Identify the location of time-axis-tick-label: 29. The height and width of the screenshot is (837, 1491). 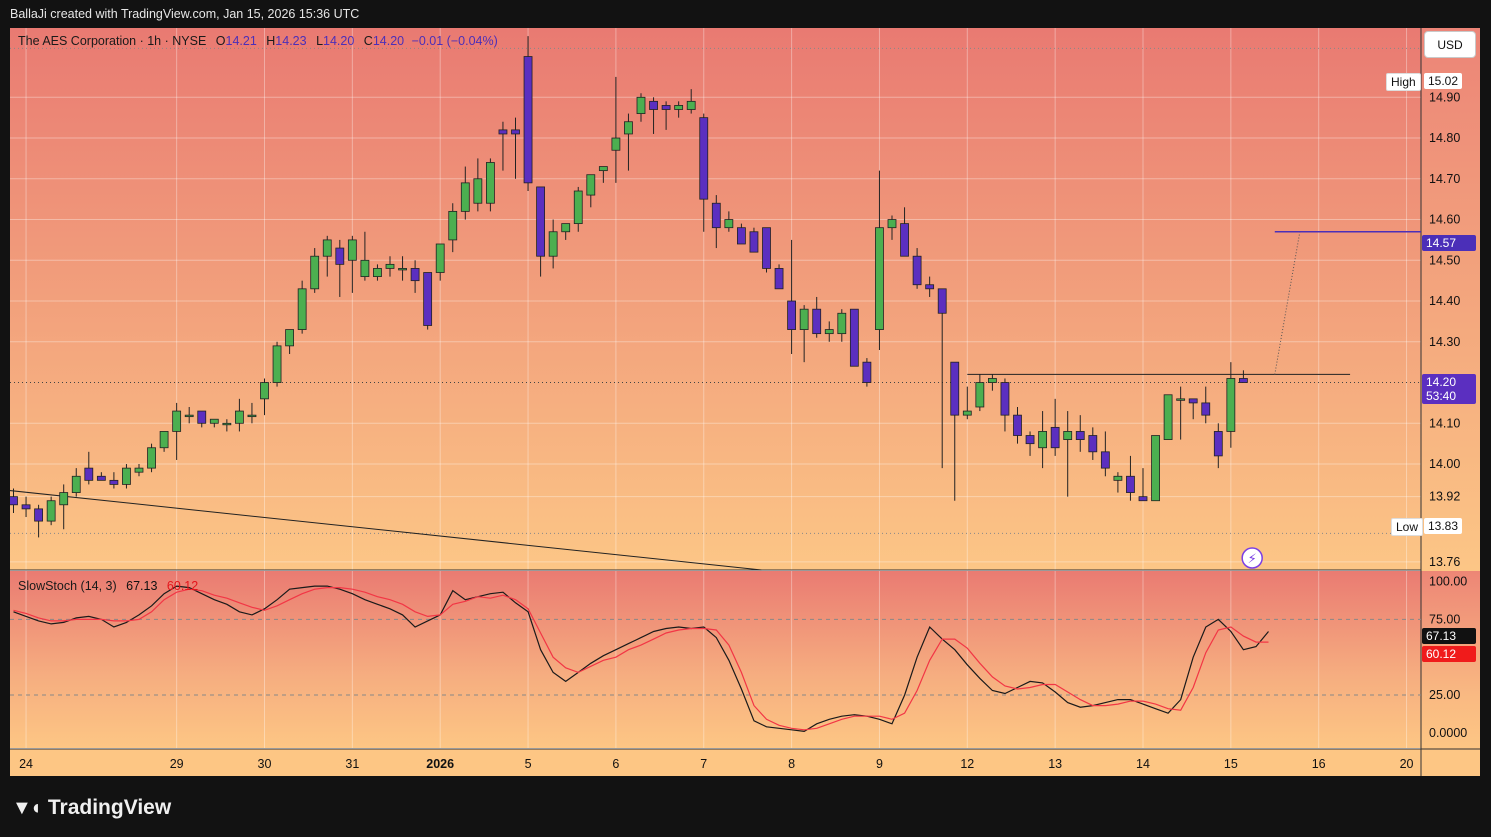
(177, 764).